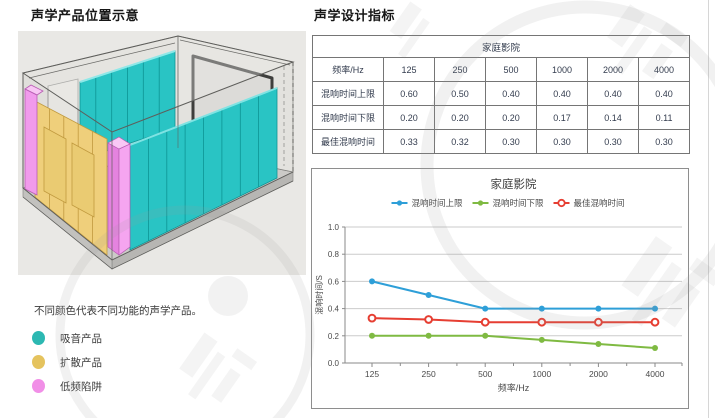  I want to click on y-tick-label: 0.6, so click(334, 281).